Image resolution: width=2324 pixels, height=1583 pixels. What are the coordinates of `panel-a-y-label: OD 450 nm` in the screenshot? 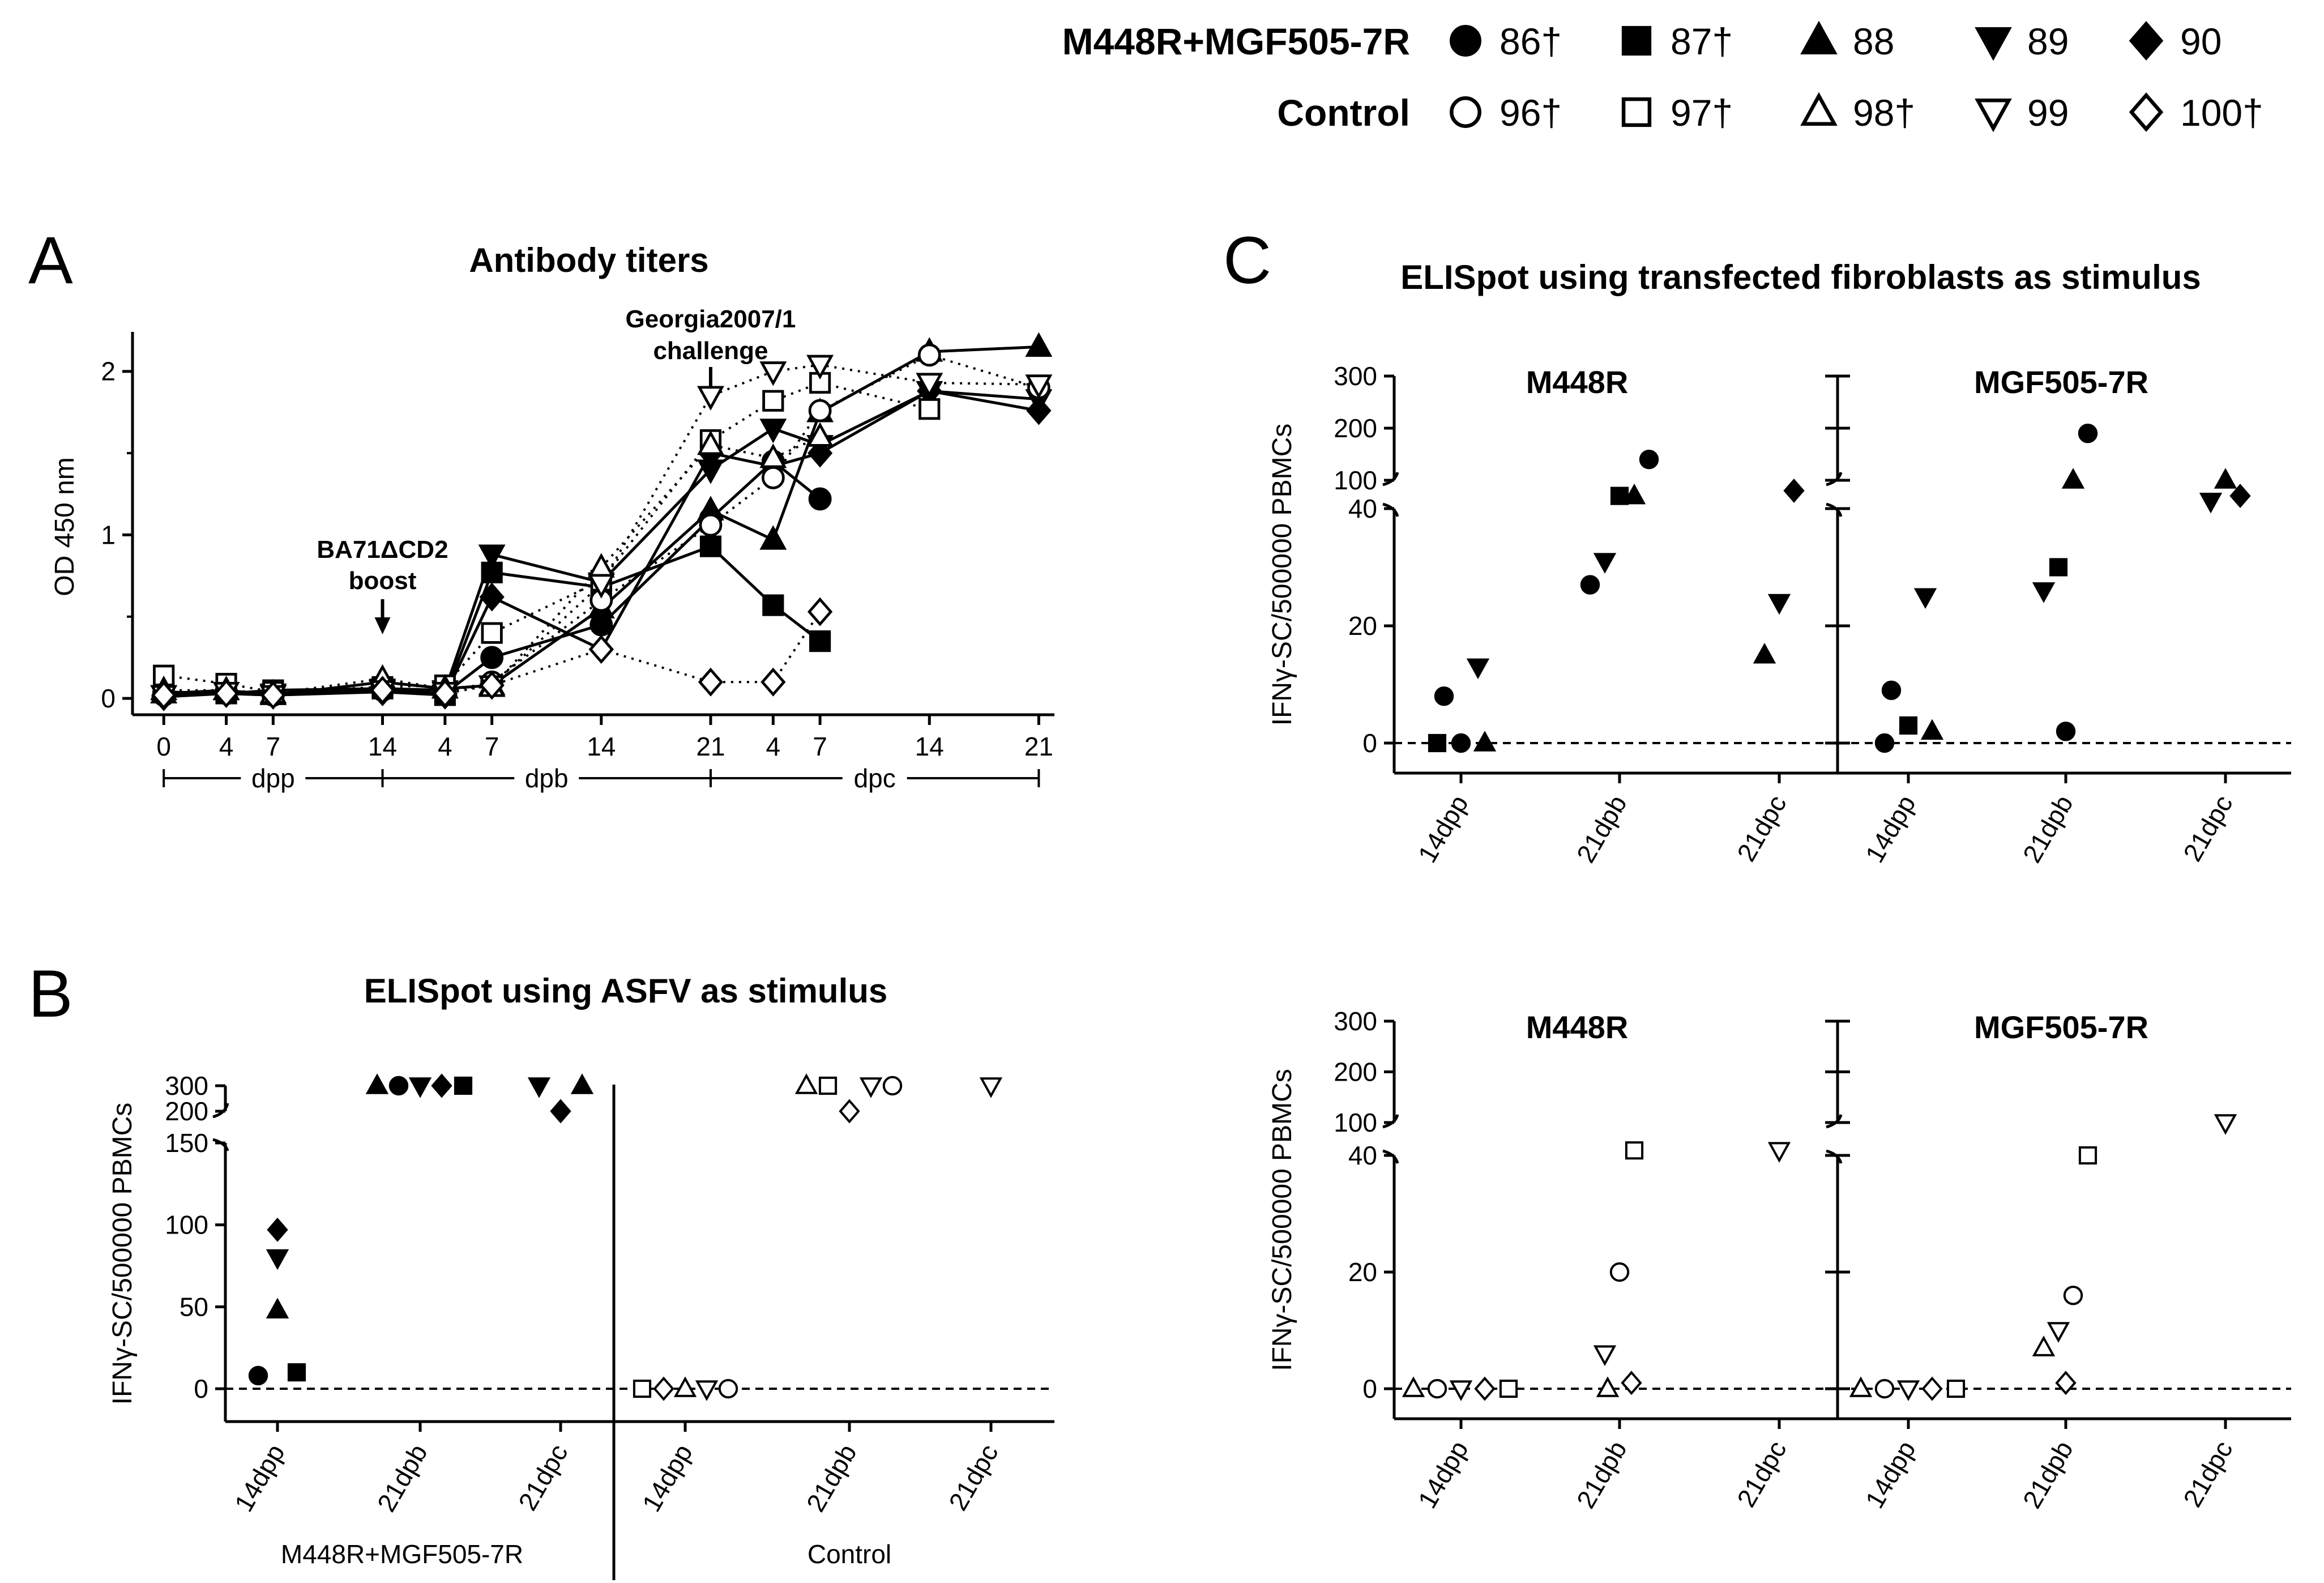 It's located at (65, 526).